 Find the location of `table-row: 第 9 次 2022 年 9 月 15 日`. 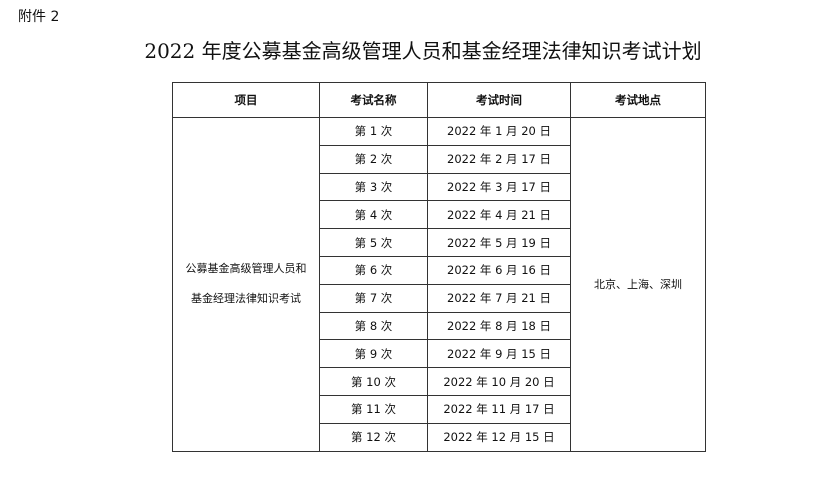

table-row: 第 9 次 2022 年 9 月 15 日 is located at coordinates (439, 354).